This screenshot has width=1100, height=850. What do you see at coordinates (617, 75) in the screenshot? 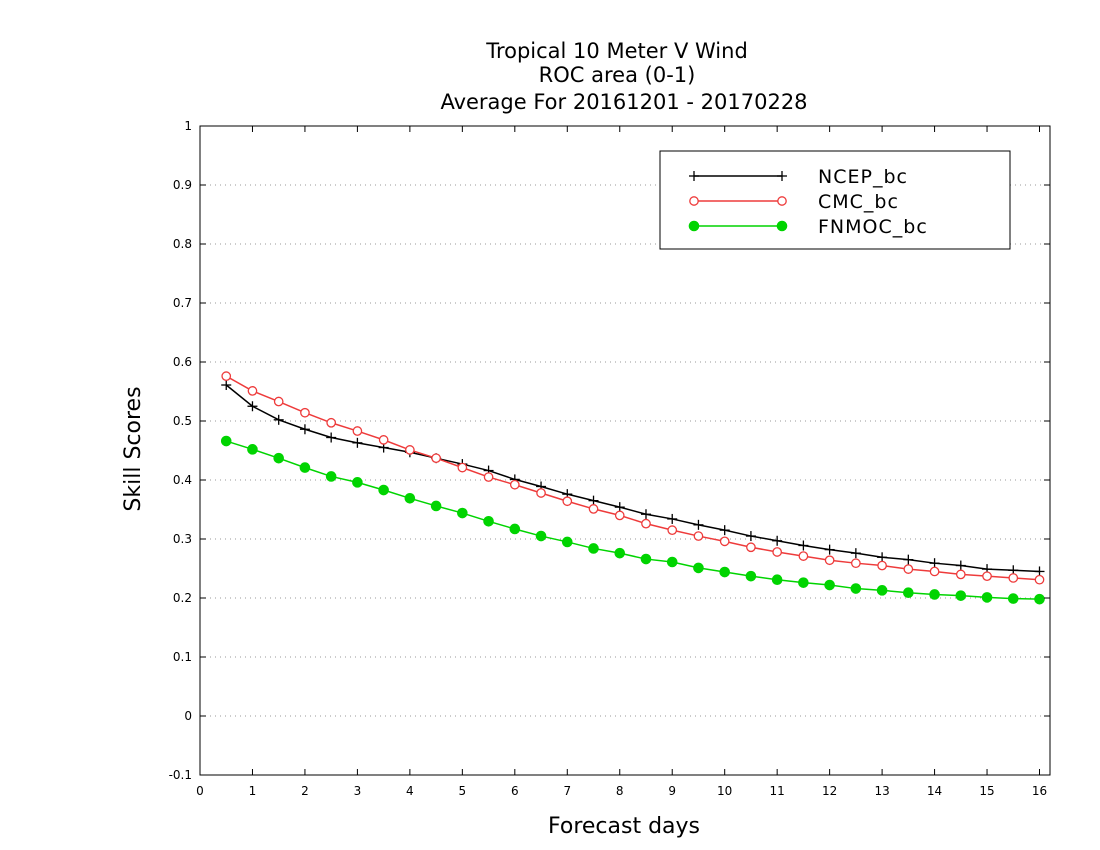
I see `chart-title-line-2: ROC area (0-1)` at bounding box center [617, 75].